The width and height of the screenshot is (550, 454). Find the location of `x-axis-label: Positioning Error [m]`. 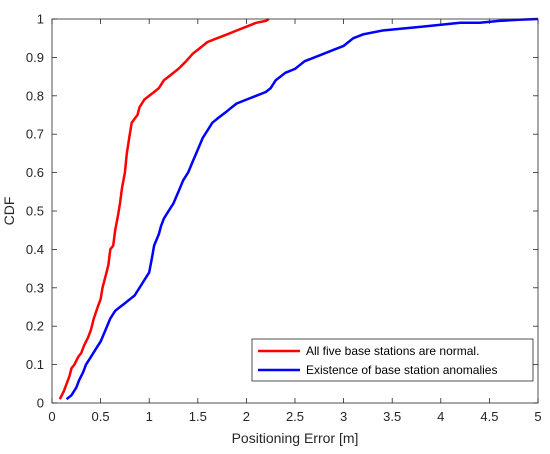

x-axis-label: Positioning Error [m] is located at coordinates (295, 438).